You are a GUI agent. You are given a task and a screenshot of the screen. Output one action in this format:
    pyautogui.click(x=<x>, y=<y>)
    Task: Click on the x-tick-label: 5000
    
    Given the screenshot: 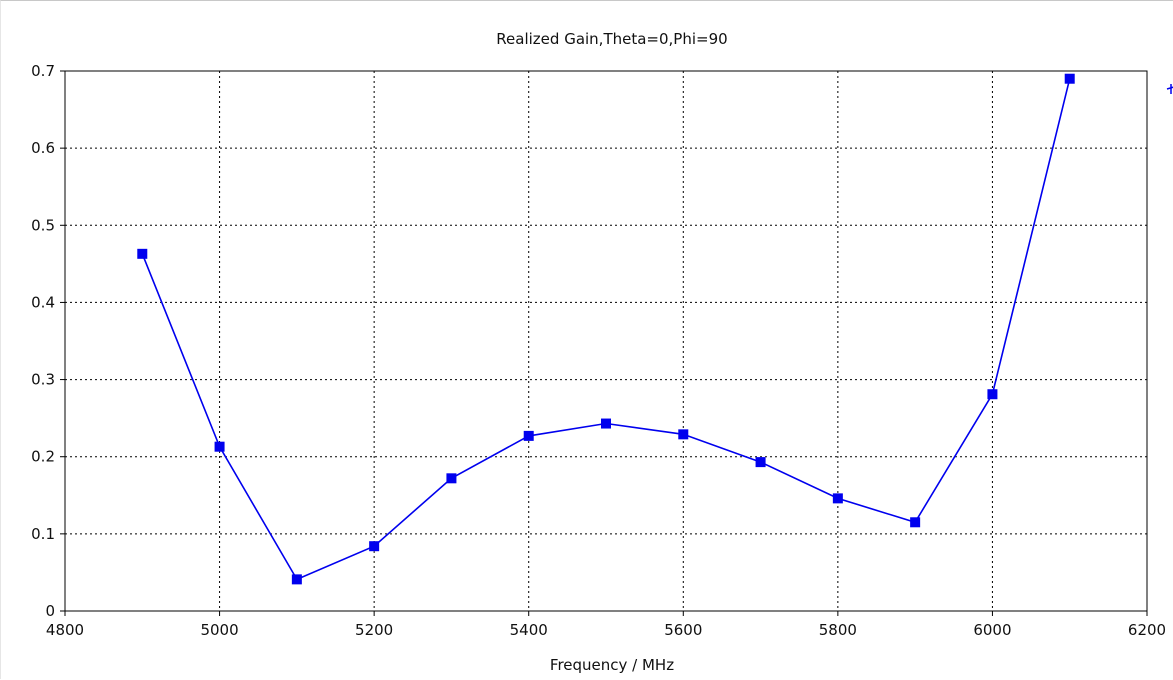 What is the action you would take?
    pyautogui.click(x=219, y=630)
    